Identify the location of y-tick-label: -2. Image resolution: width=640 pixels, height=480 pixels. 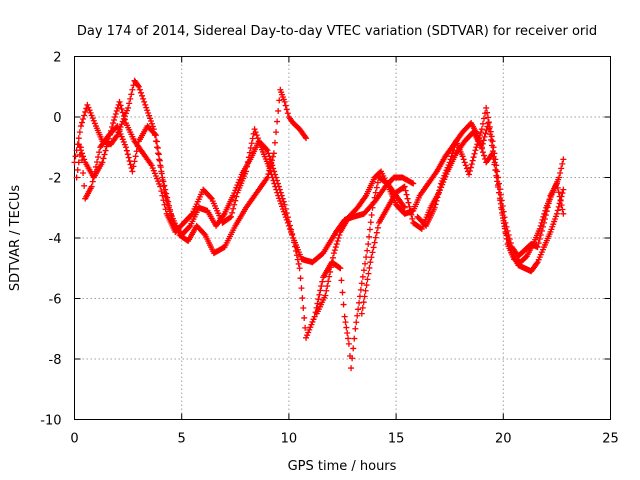
(55, 179).